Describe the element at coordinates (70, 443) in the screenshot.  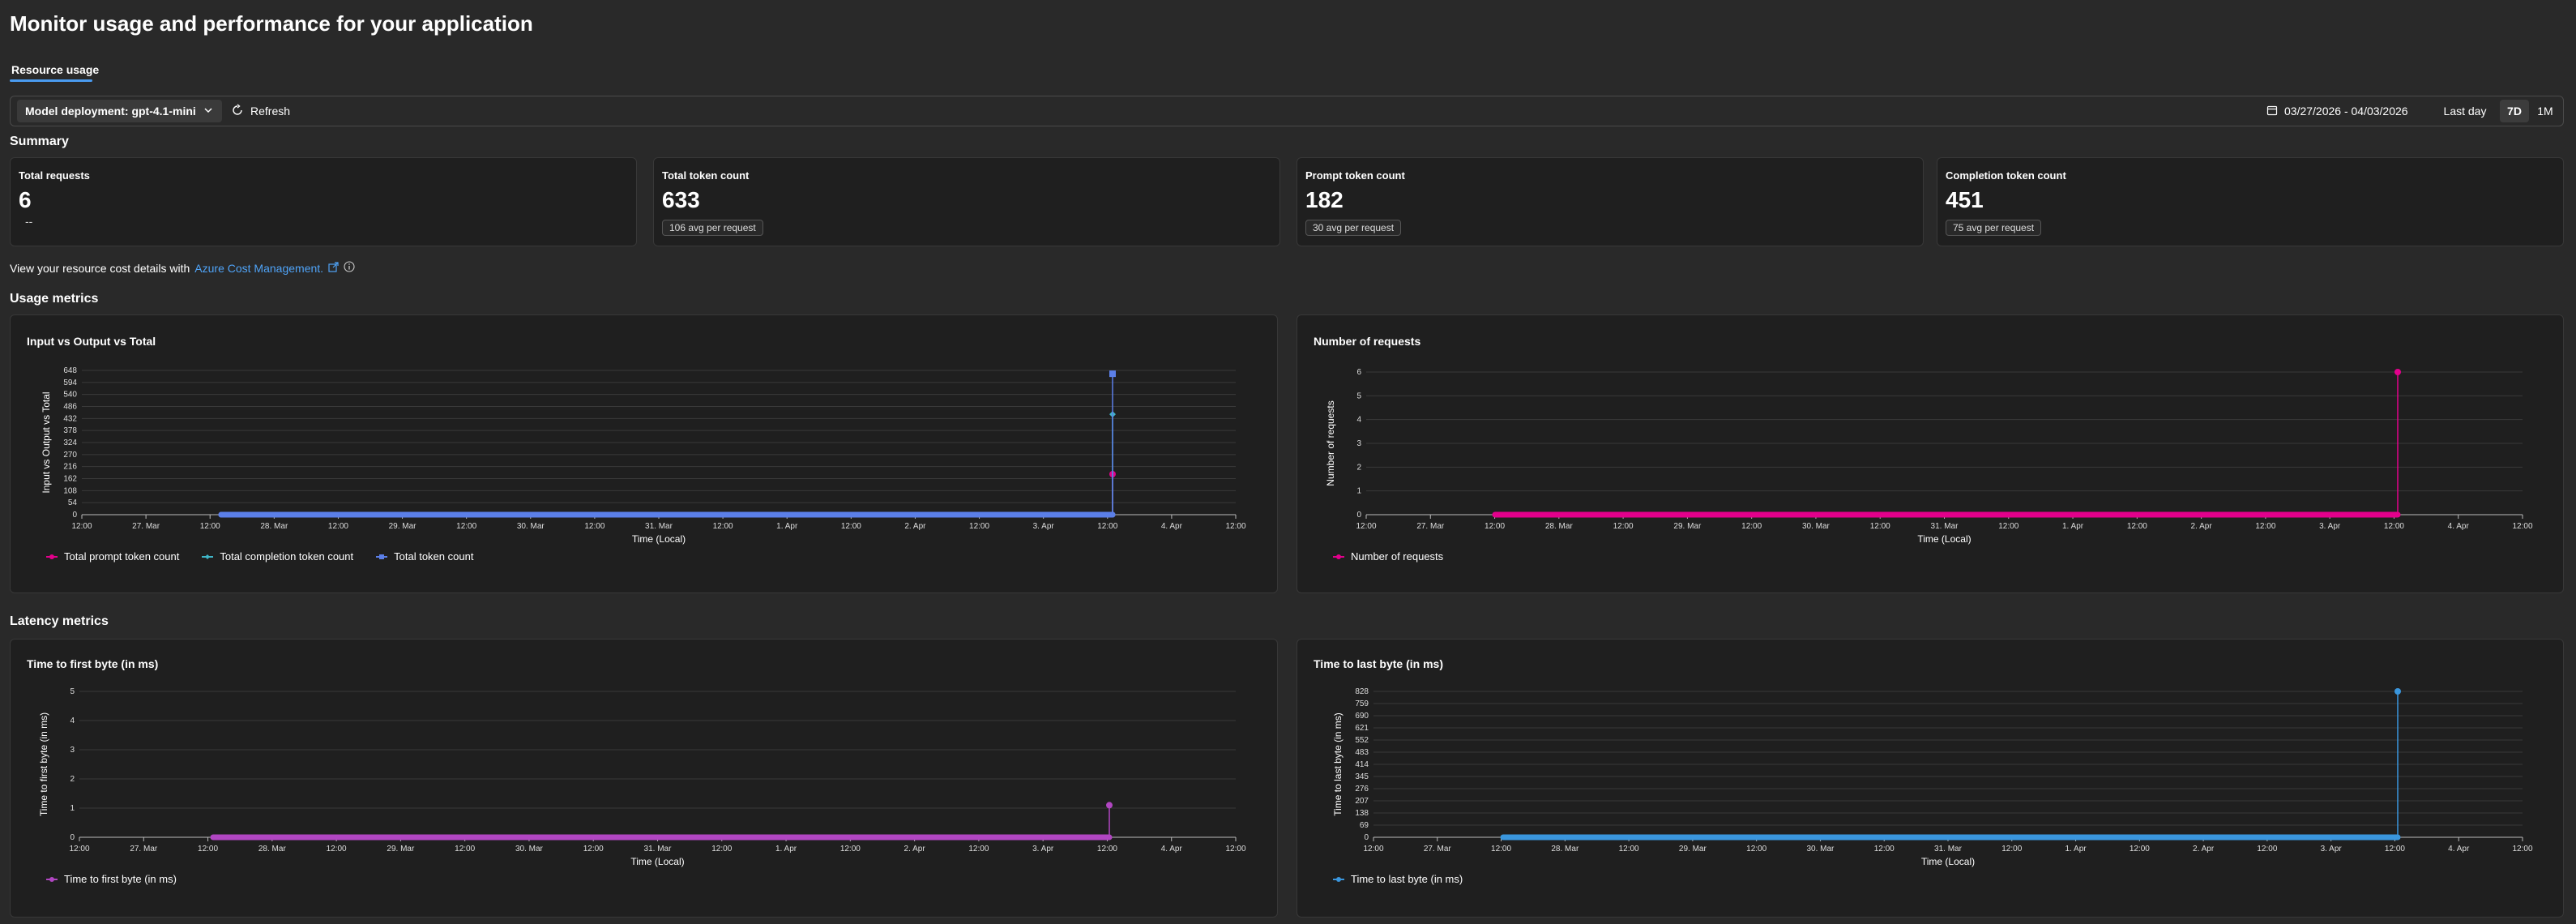
I see `y-tick-label: 324` at that location.